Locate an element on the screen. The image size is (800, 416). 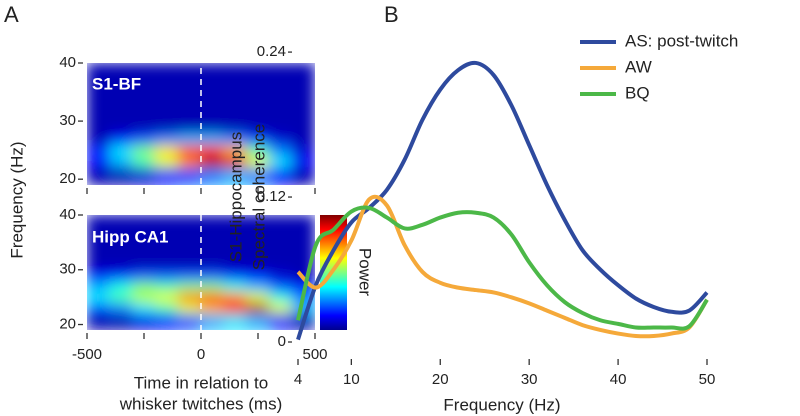
x-tick-label: 20 is located at coordinates (440, 379).